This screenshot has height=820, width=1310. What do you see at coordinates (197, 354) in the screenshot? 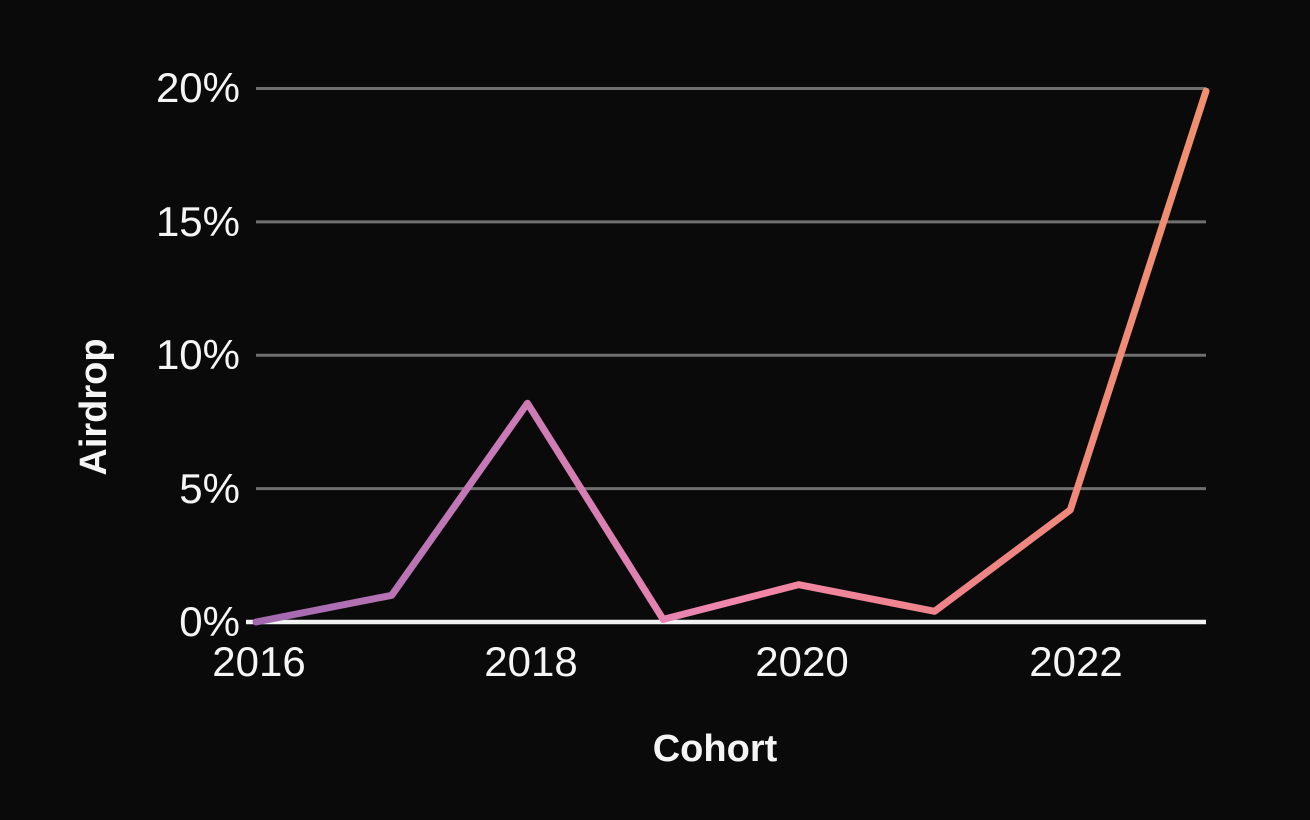
I see `y-tick-10: 10%` at bounding box center [197, 354].